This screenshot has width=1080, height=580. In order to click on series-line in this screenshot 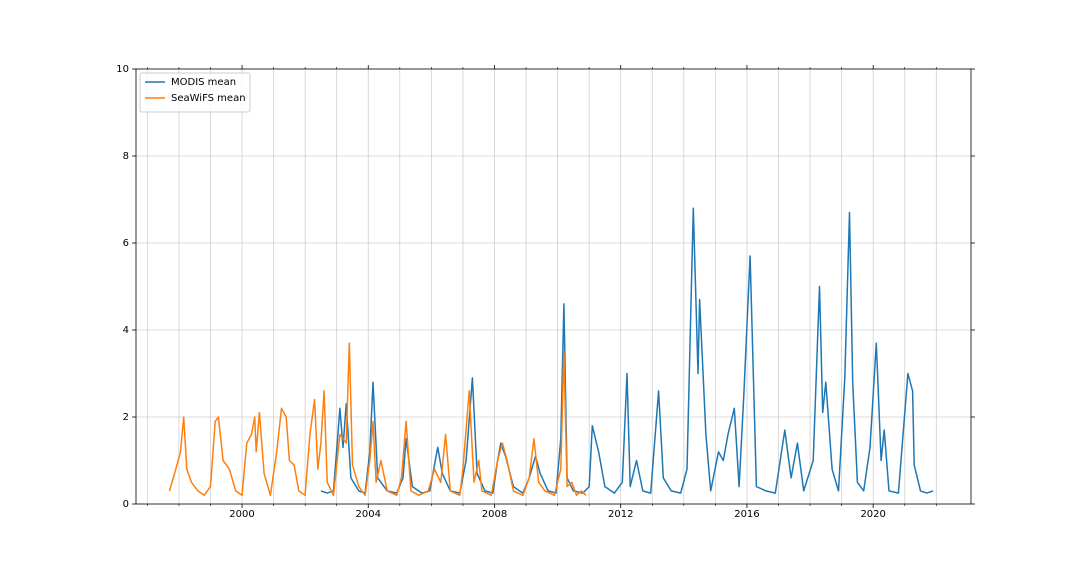, I will do `click(377, 419)`.